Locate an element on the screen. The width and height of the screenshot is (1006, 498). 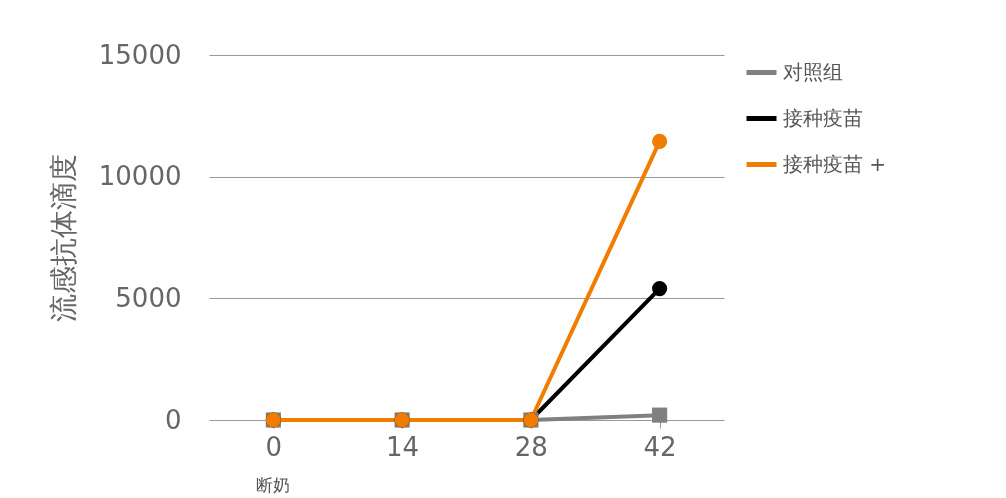
y-tick-label: 15000 is located at coordinates (140, 54).